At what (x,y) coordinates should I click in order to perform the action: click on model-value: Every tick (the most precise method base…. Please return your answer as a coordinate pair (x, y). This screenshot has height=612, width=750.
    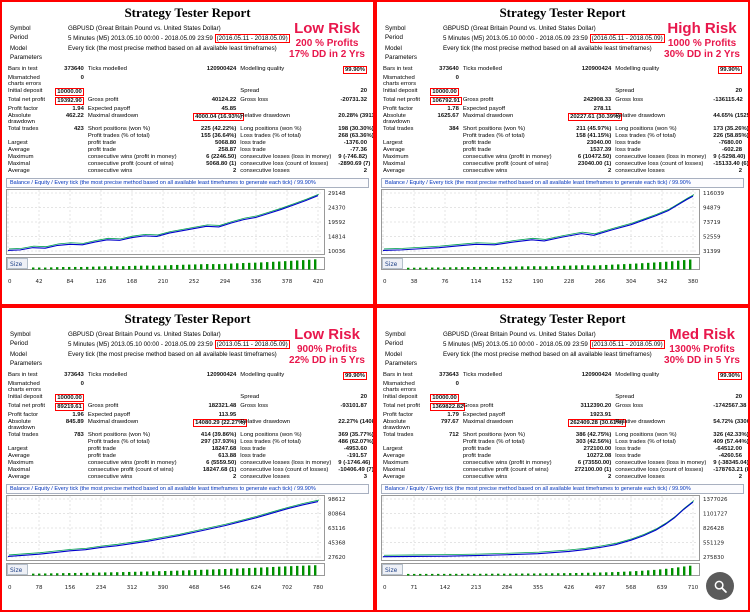
    Looking at the image, I should click on (172, 48).